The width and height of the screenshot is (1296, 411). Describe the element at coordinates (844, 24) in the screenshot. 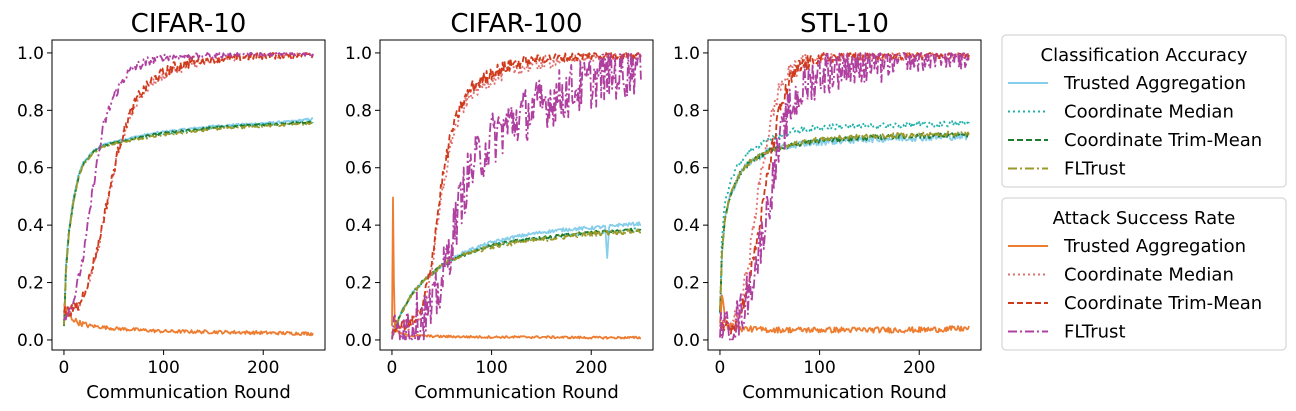

I see `chart-title: STL-10` at that location.